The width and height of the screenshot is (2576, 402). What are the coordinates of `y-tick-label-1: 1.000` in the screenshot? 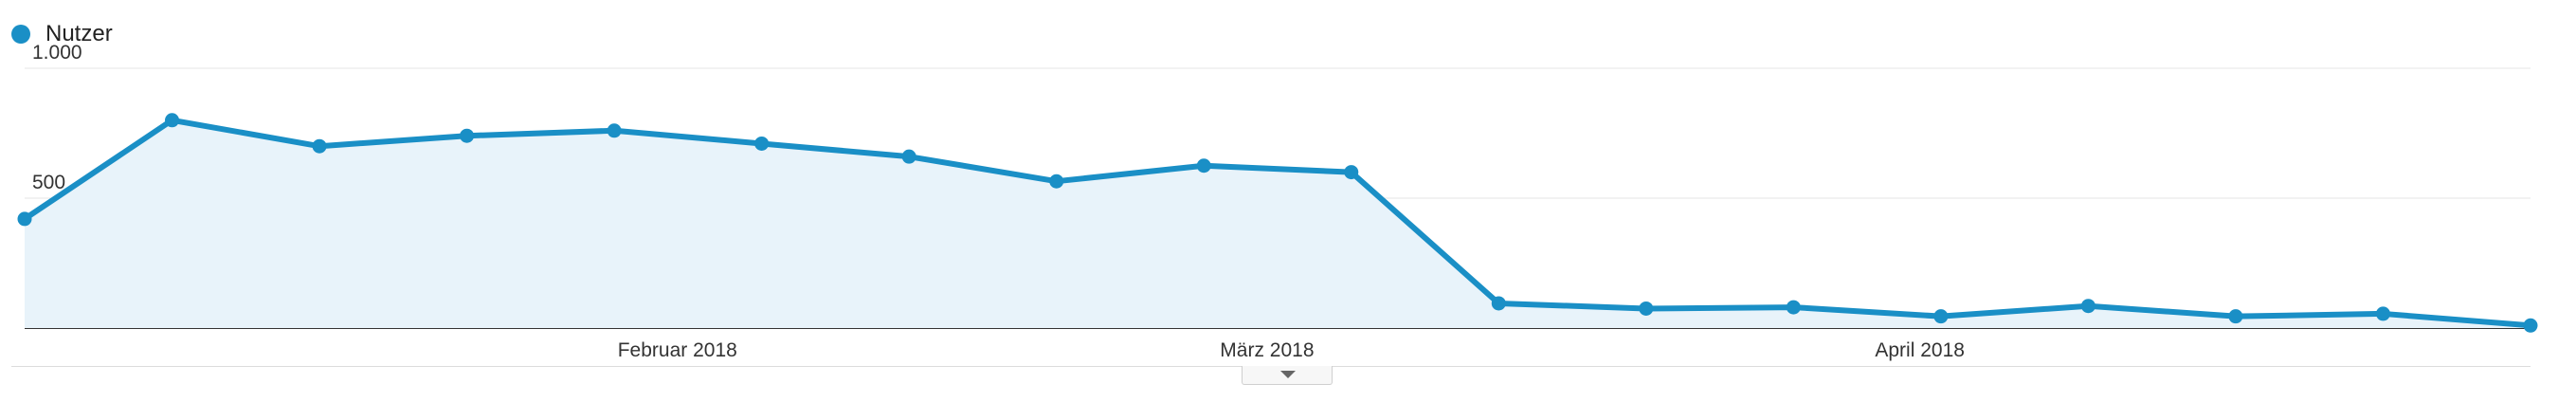 It's located at (57, 53).